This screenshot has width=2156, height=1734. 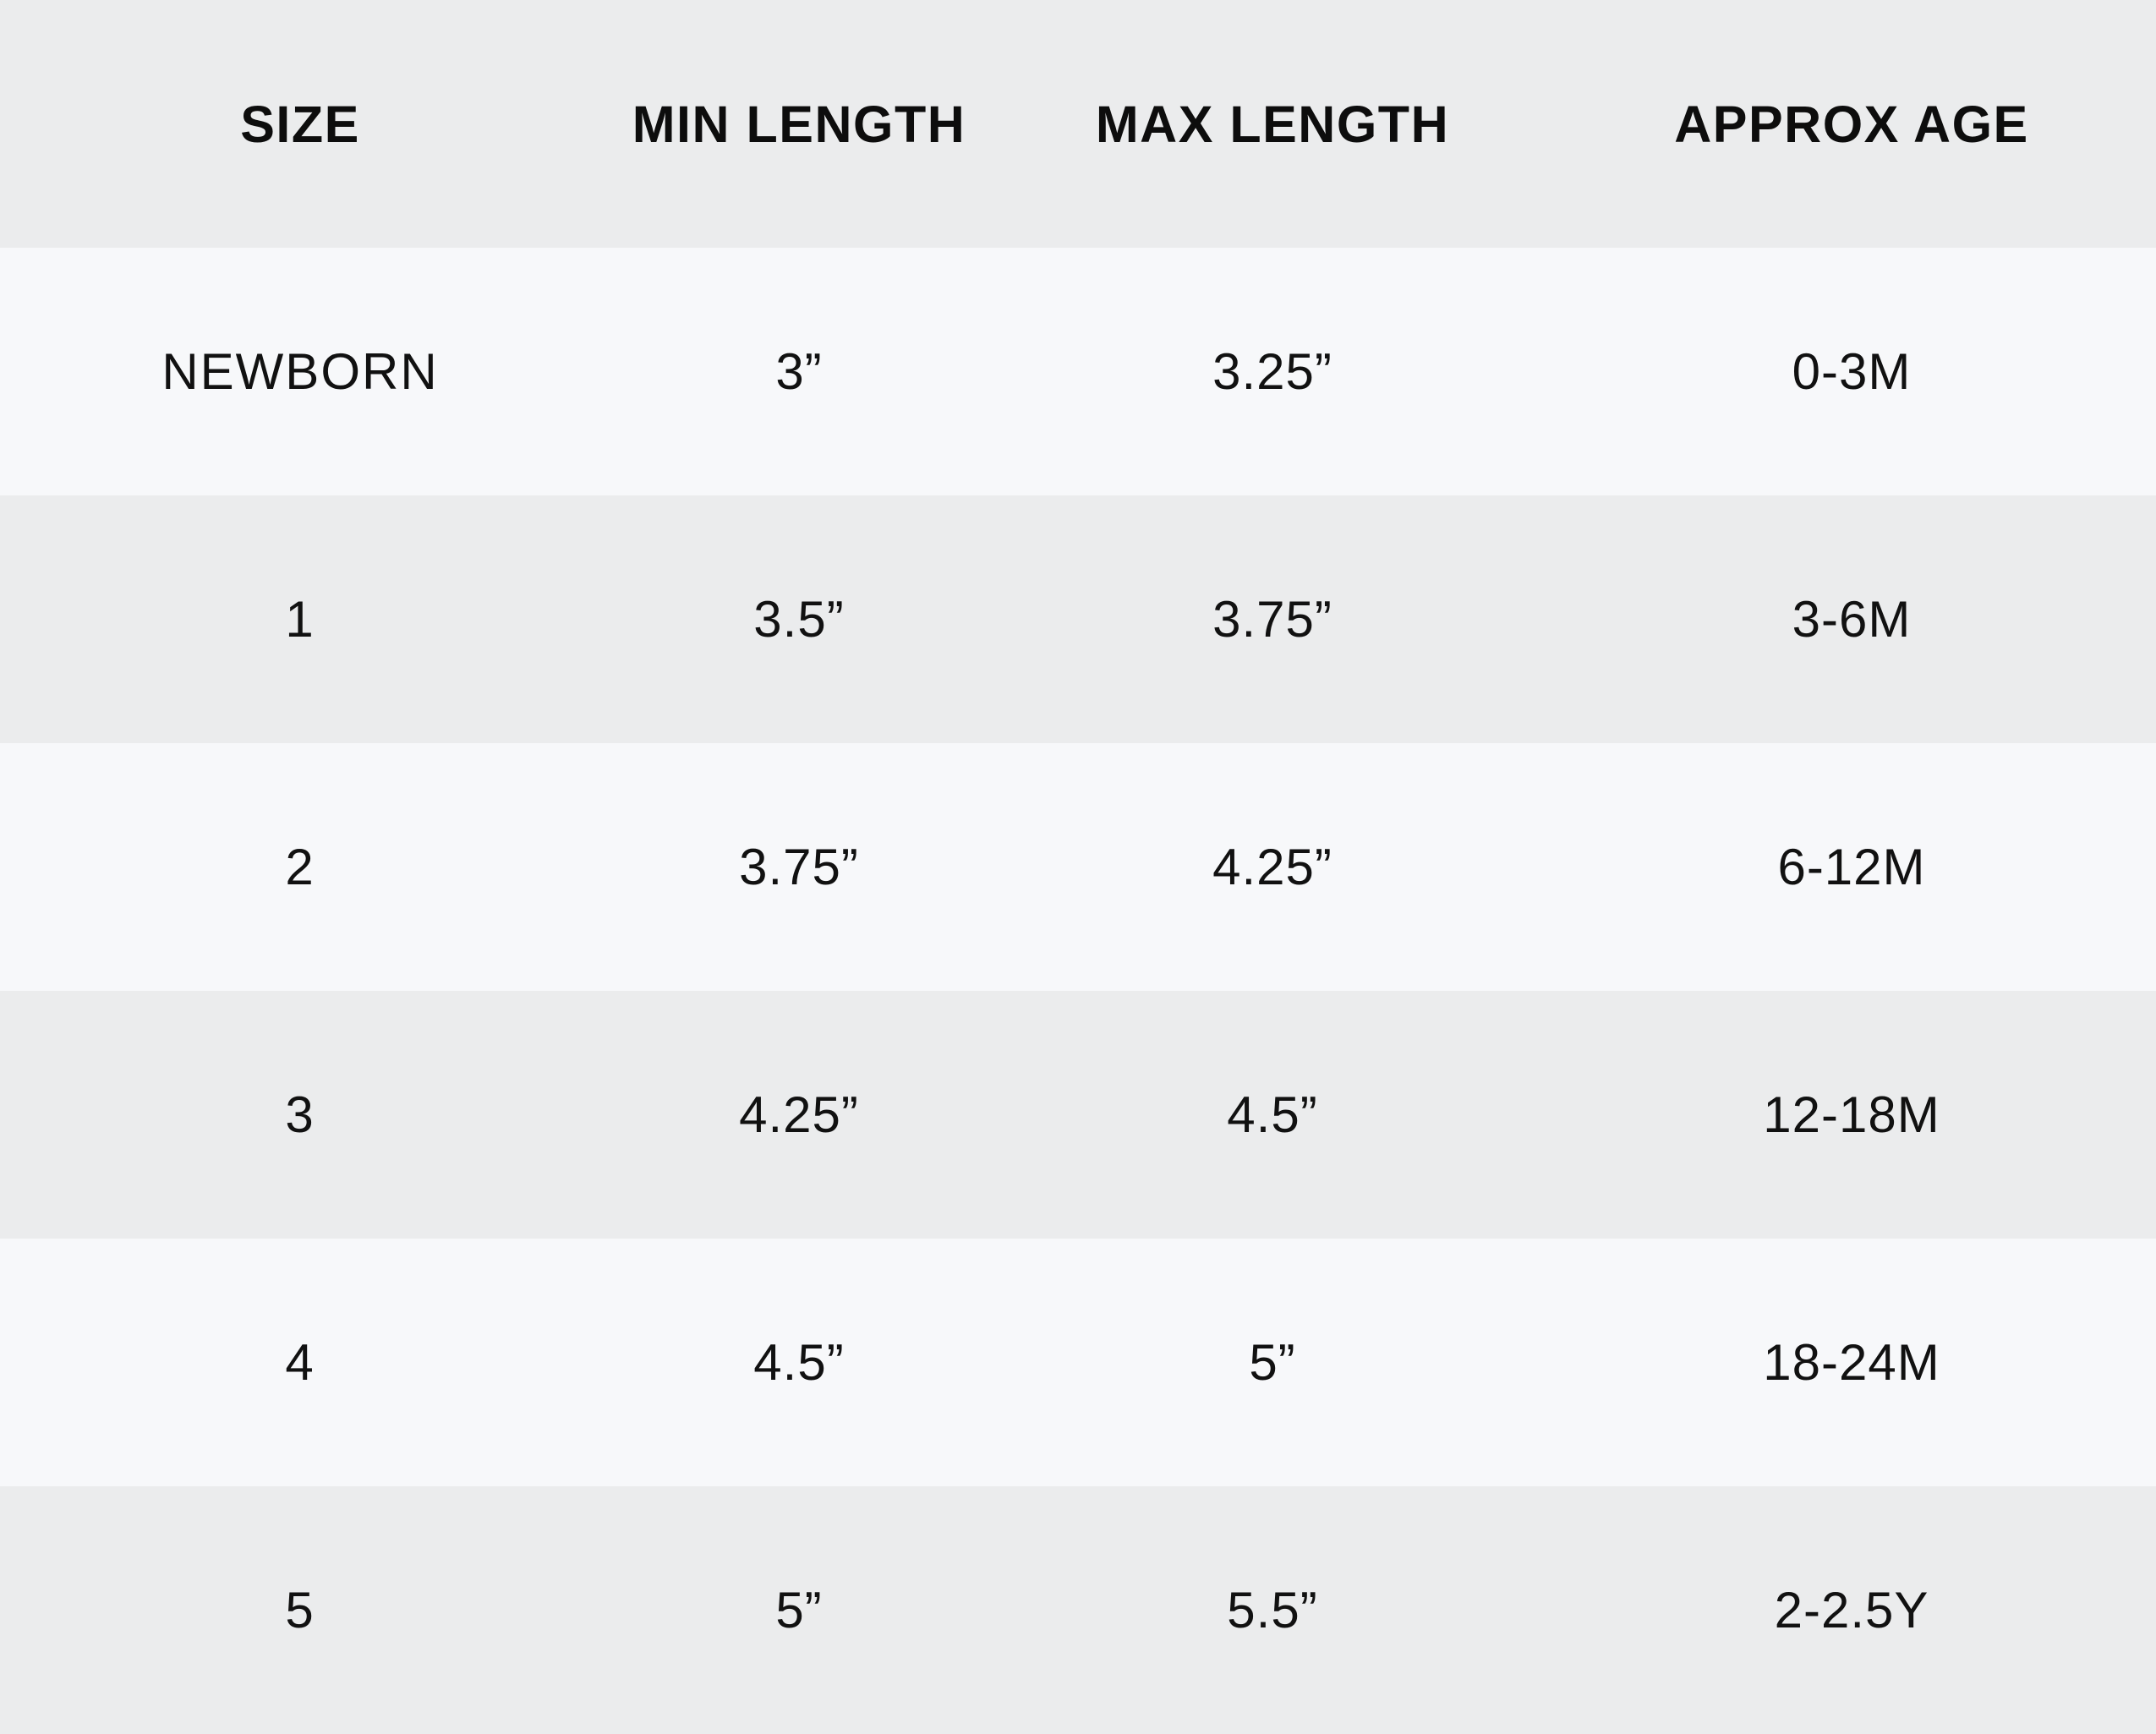 What do you see at coordinates (799, 124) in the screenshot?
I see `column-header-min-length: MIN LENGTH` at bounding box center [799, 124].